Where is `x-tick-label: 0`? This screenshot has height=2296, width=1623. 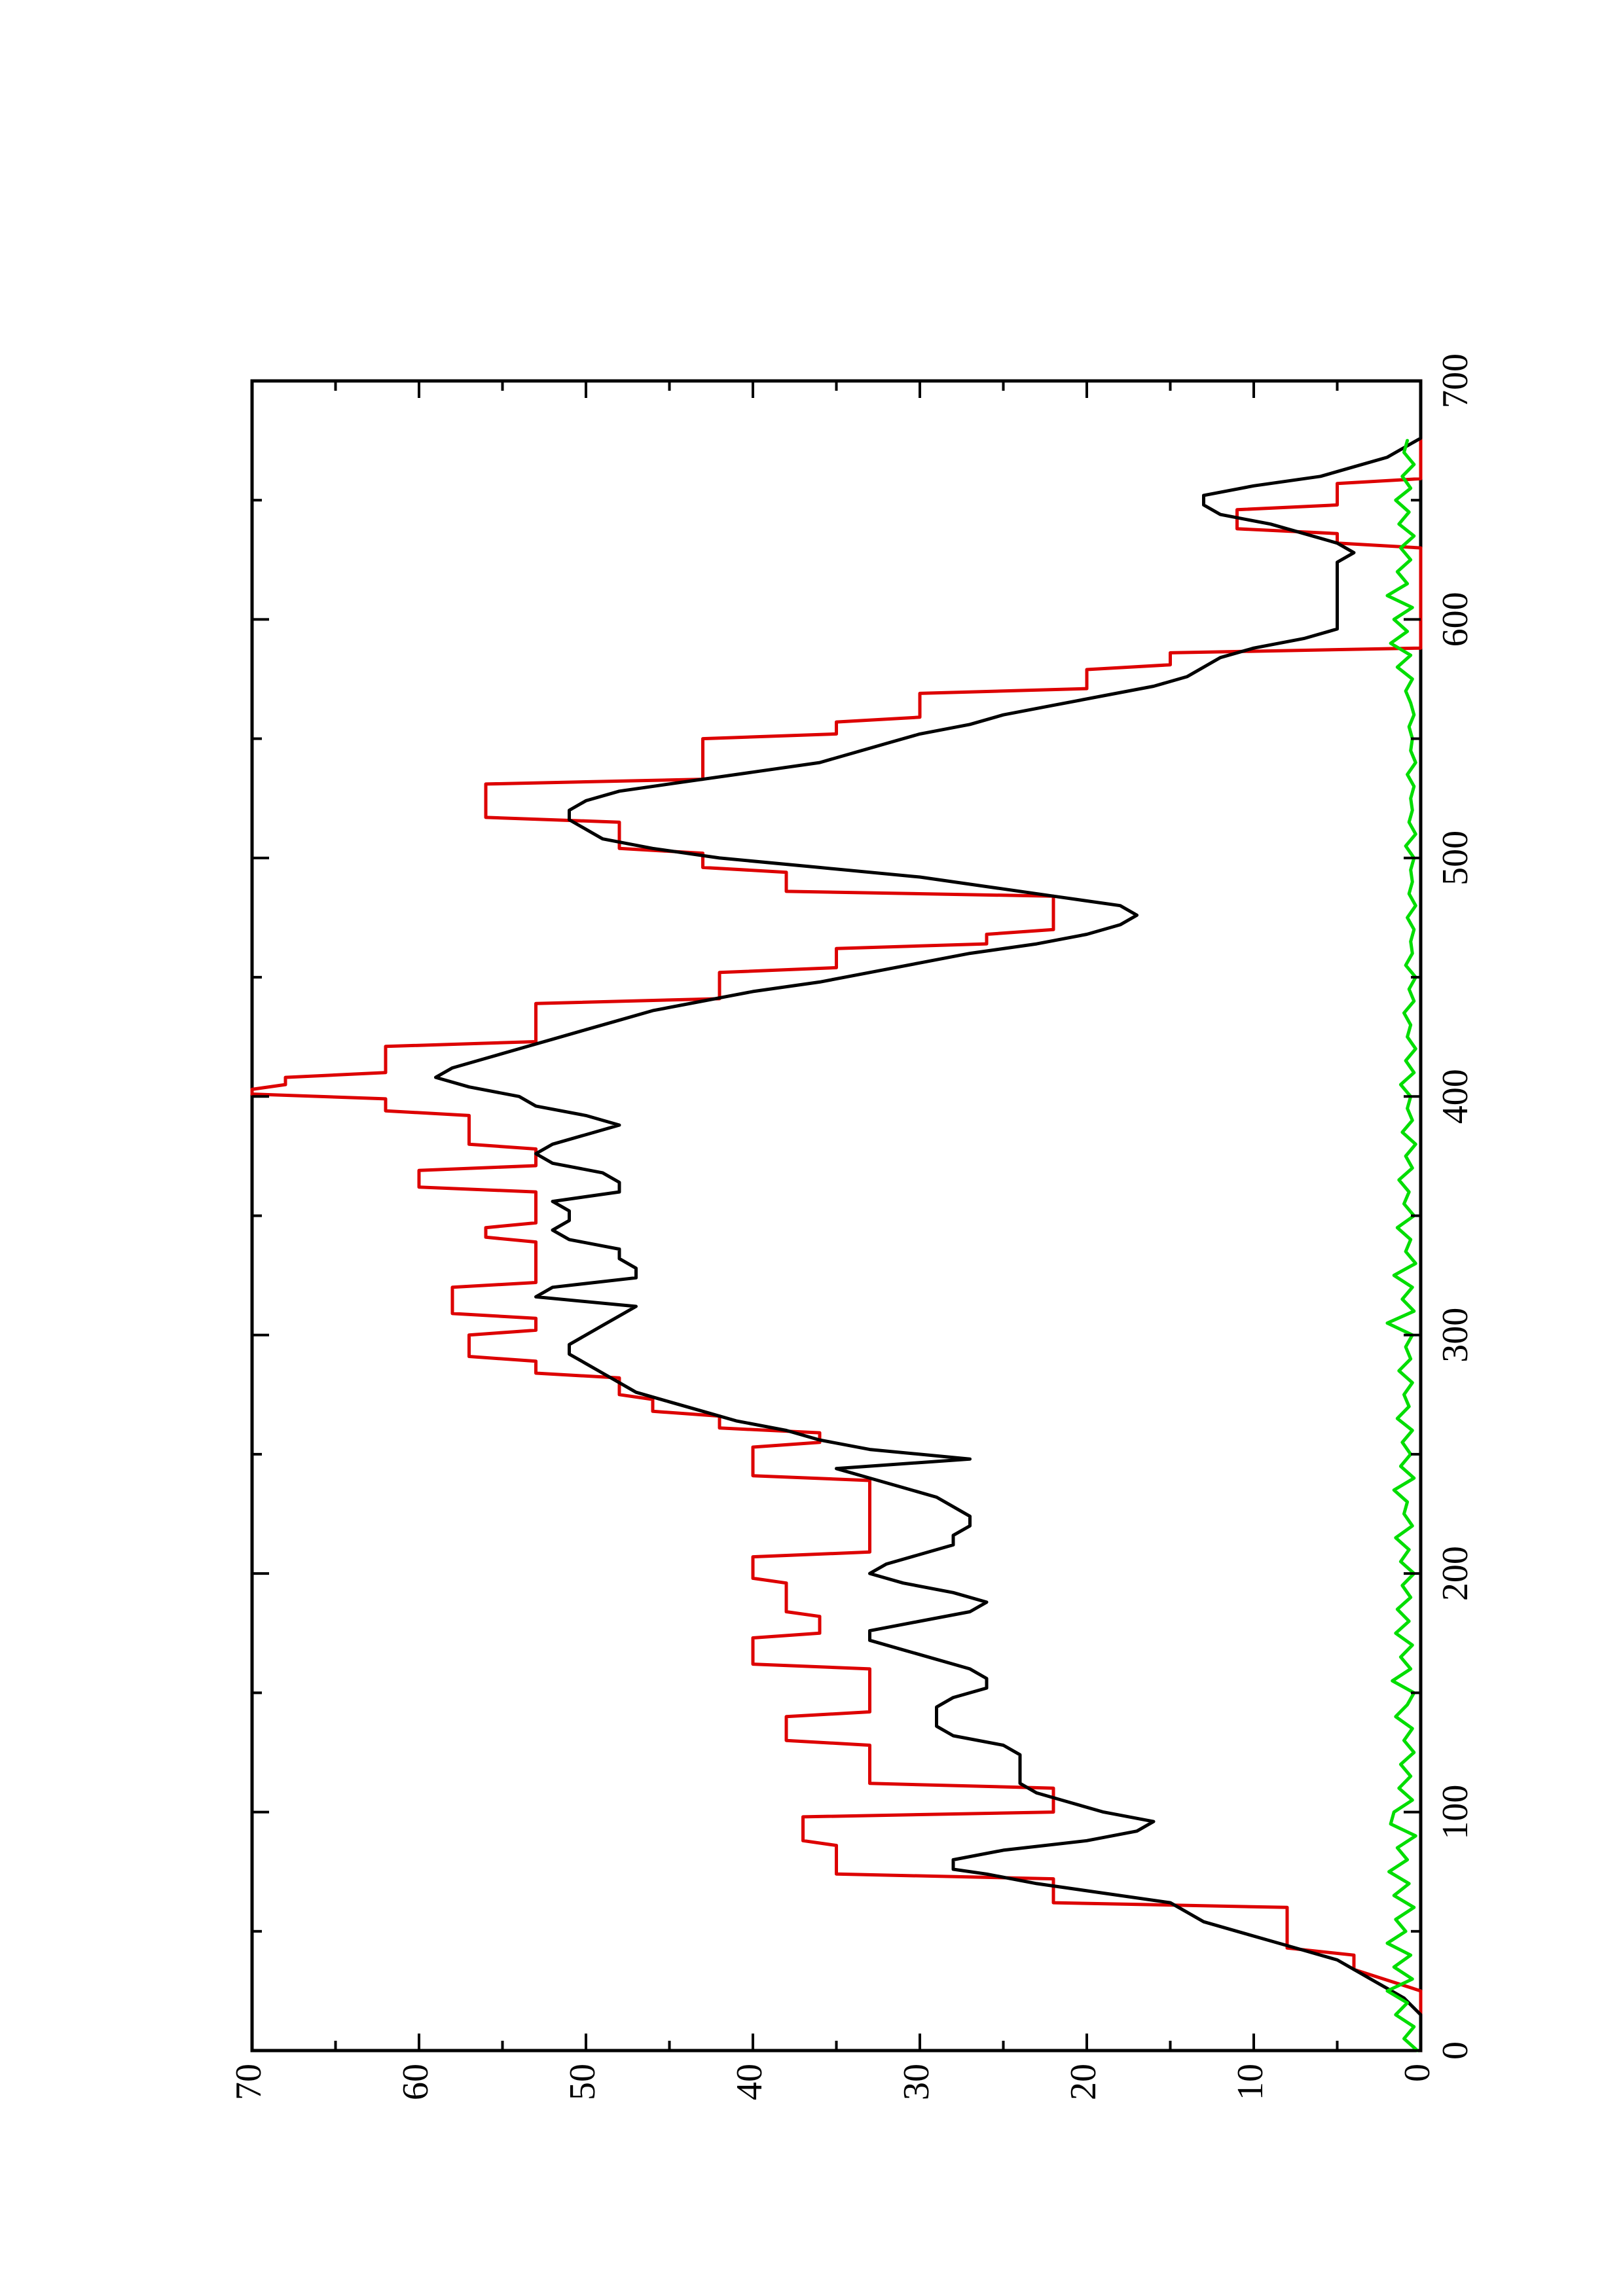 x-tick-label: 0 is located at coordinates (1455, 2050).